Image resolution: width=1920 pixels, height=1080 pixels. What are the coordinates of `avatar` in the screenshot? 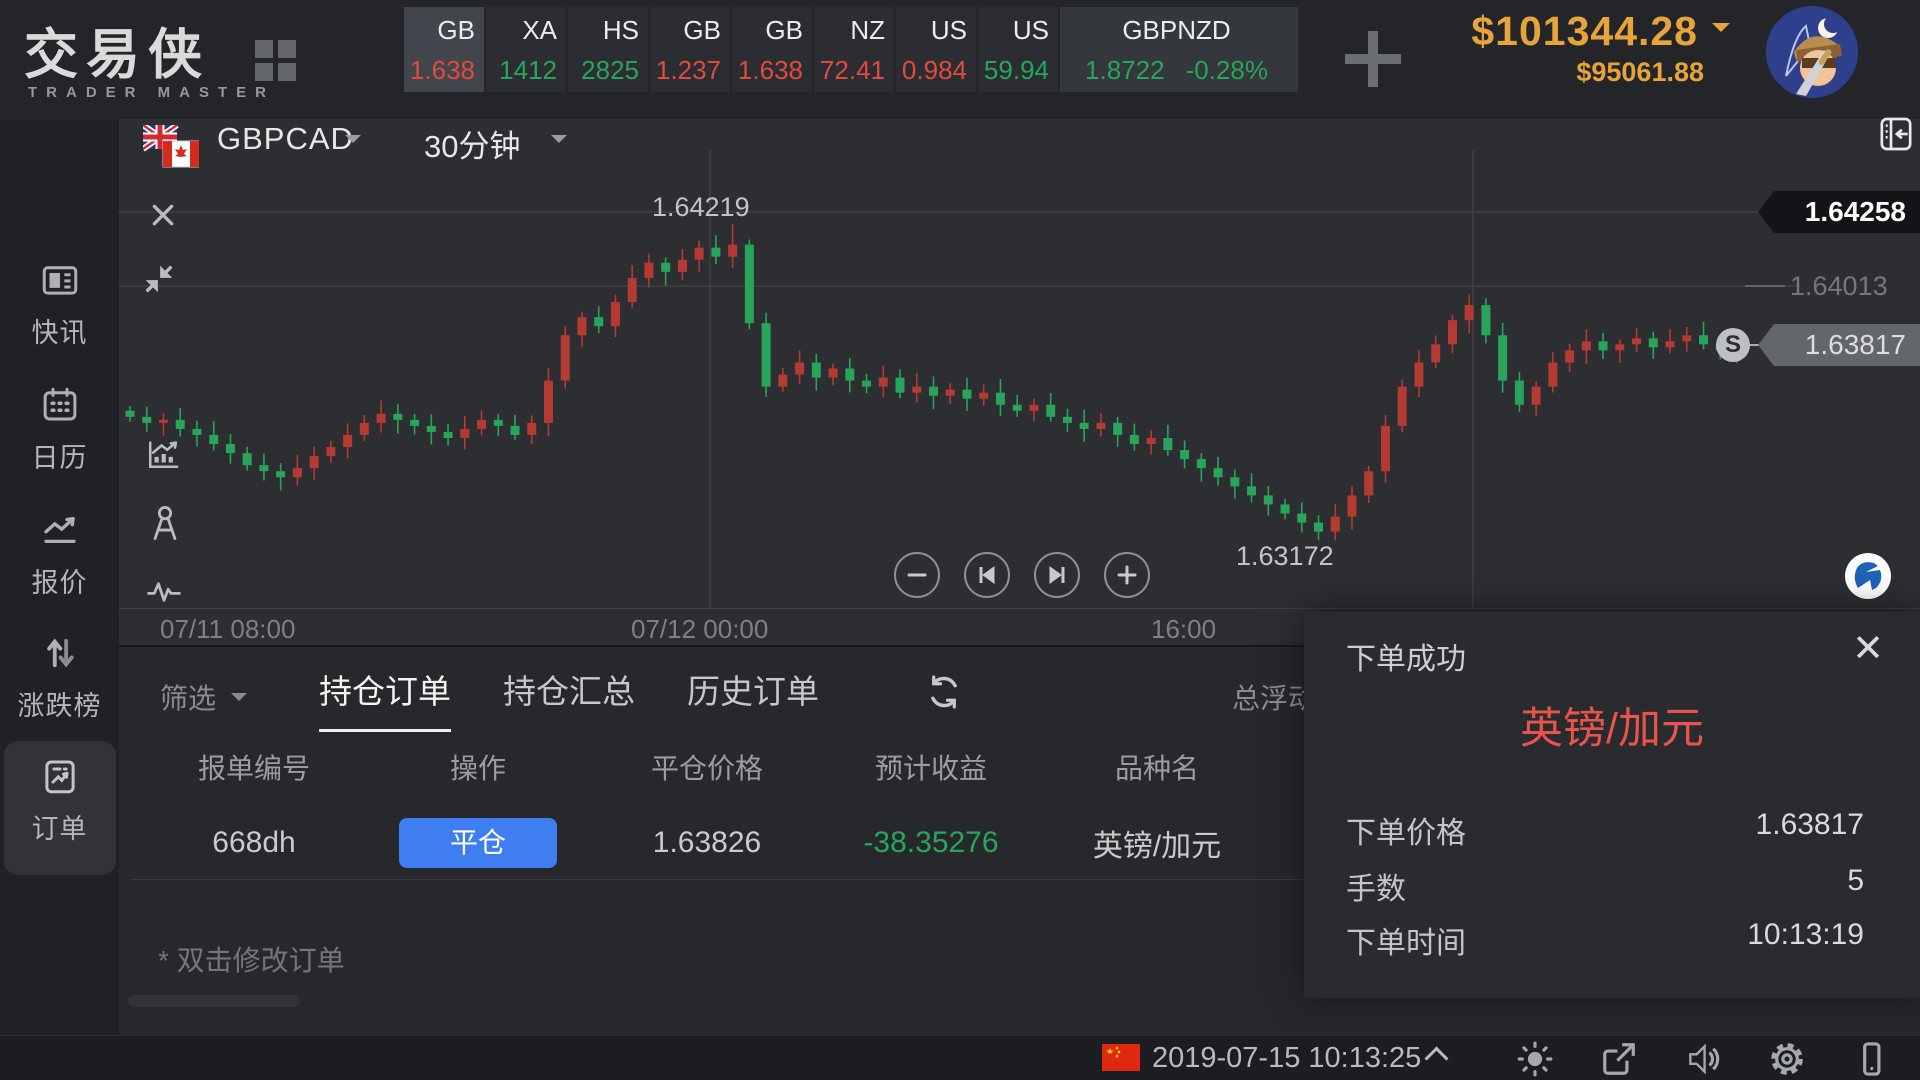 It's located at (1812, 52).